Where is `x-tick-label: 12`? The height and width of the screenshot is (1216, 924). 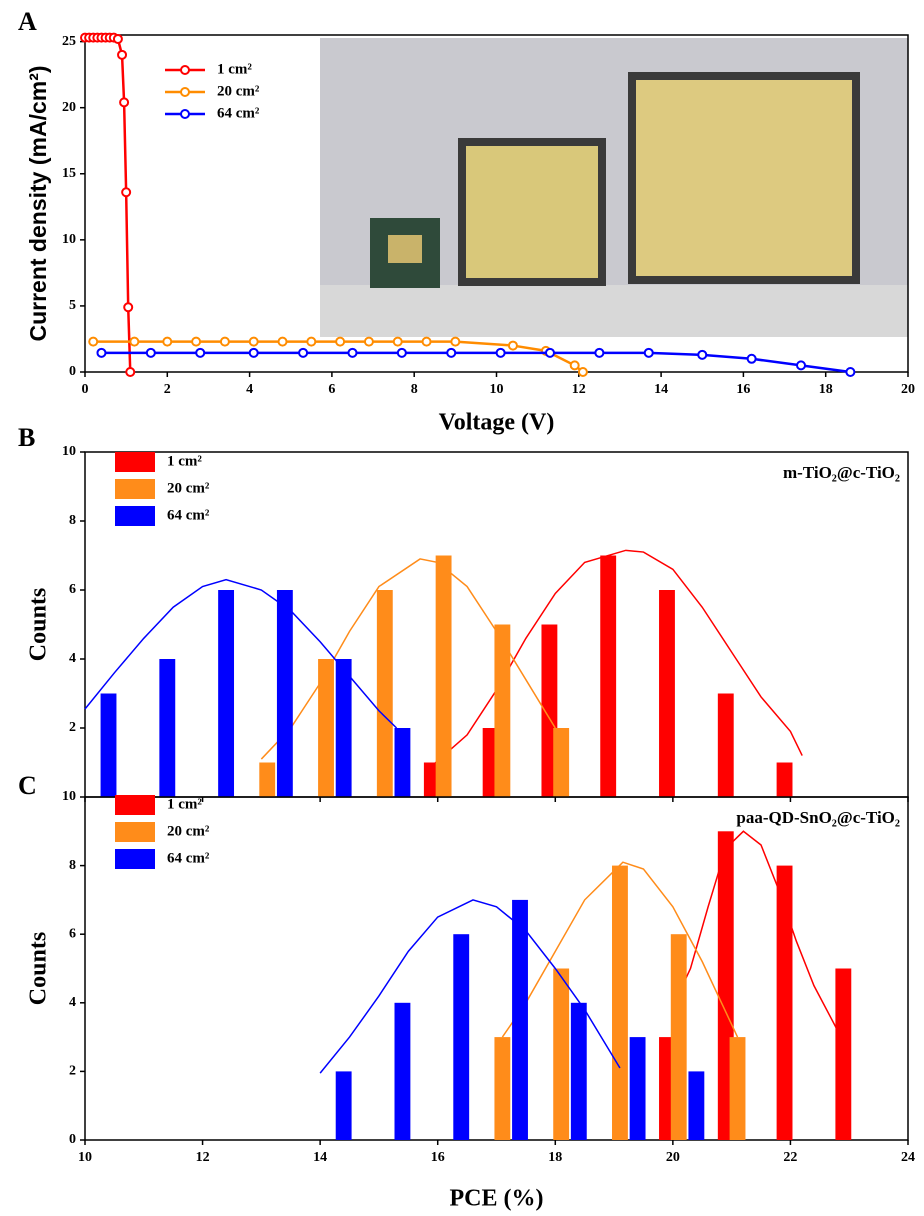 x-tick-label: 12 is located at coordinates (203, 1157).